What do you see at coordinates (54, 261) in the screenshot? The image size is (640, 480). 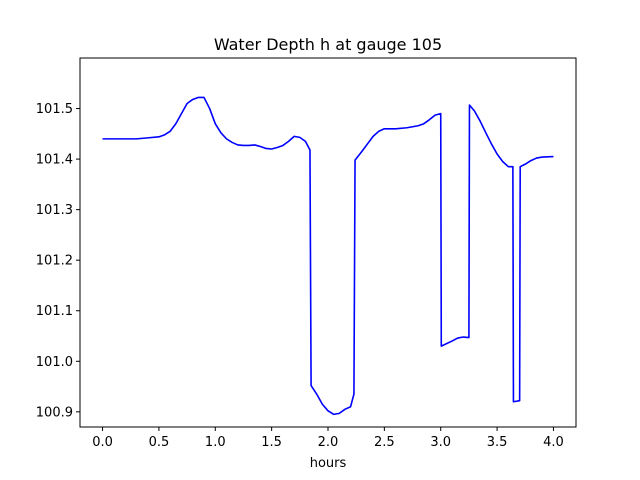 I see `y-tick-label: 101.2` at bounding box center [54, 261].